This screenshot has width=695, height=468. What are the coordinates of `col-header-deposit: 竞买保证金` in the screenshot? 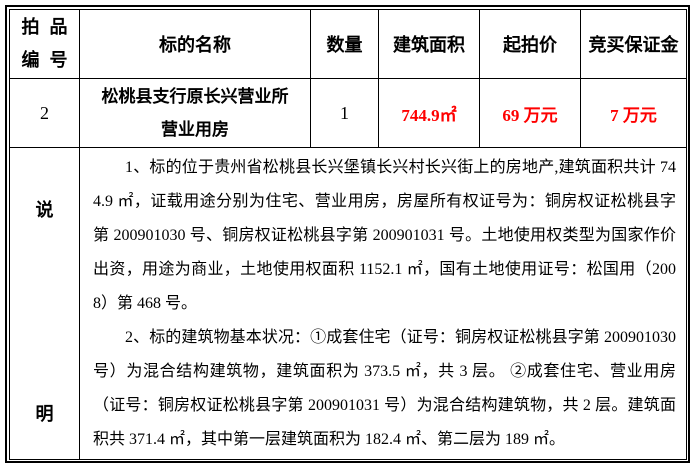 It's located at (633, 44).